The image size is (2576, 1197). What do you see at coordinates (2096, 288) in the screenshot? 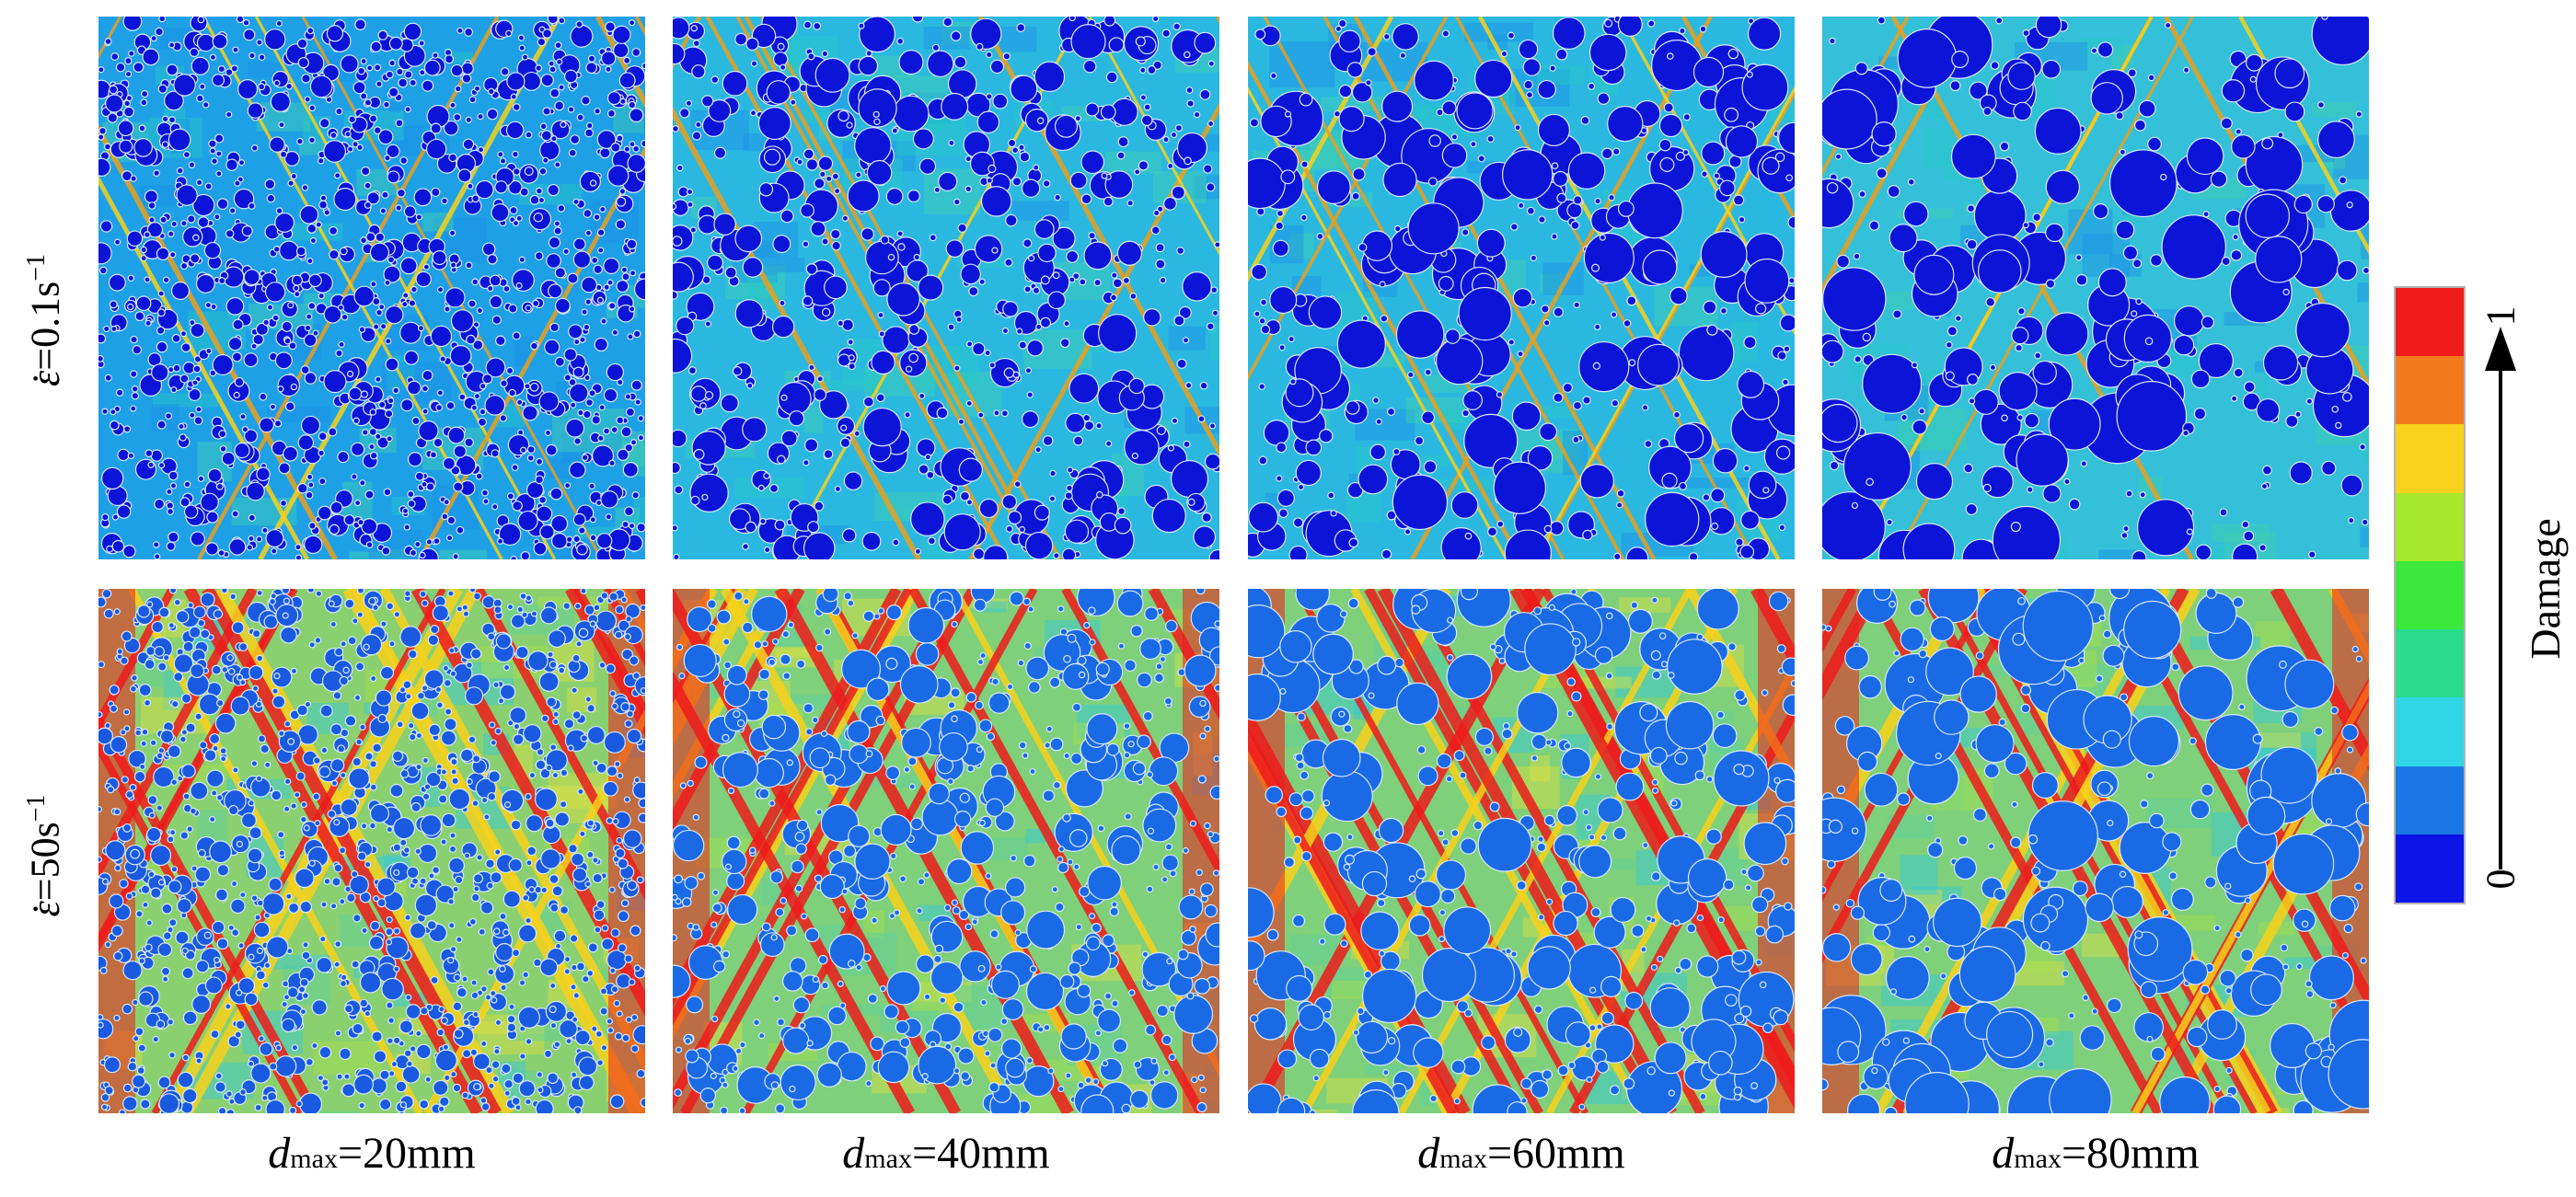
I see `damage-map` at bounding box center [2096, 288].